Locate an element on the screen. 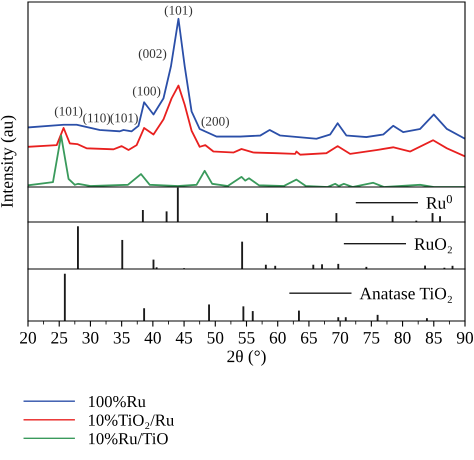  x-tick-label: 60 is located at coordinates (278, 338).